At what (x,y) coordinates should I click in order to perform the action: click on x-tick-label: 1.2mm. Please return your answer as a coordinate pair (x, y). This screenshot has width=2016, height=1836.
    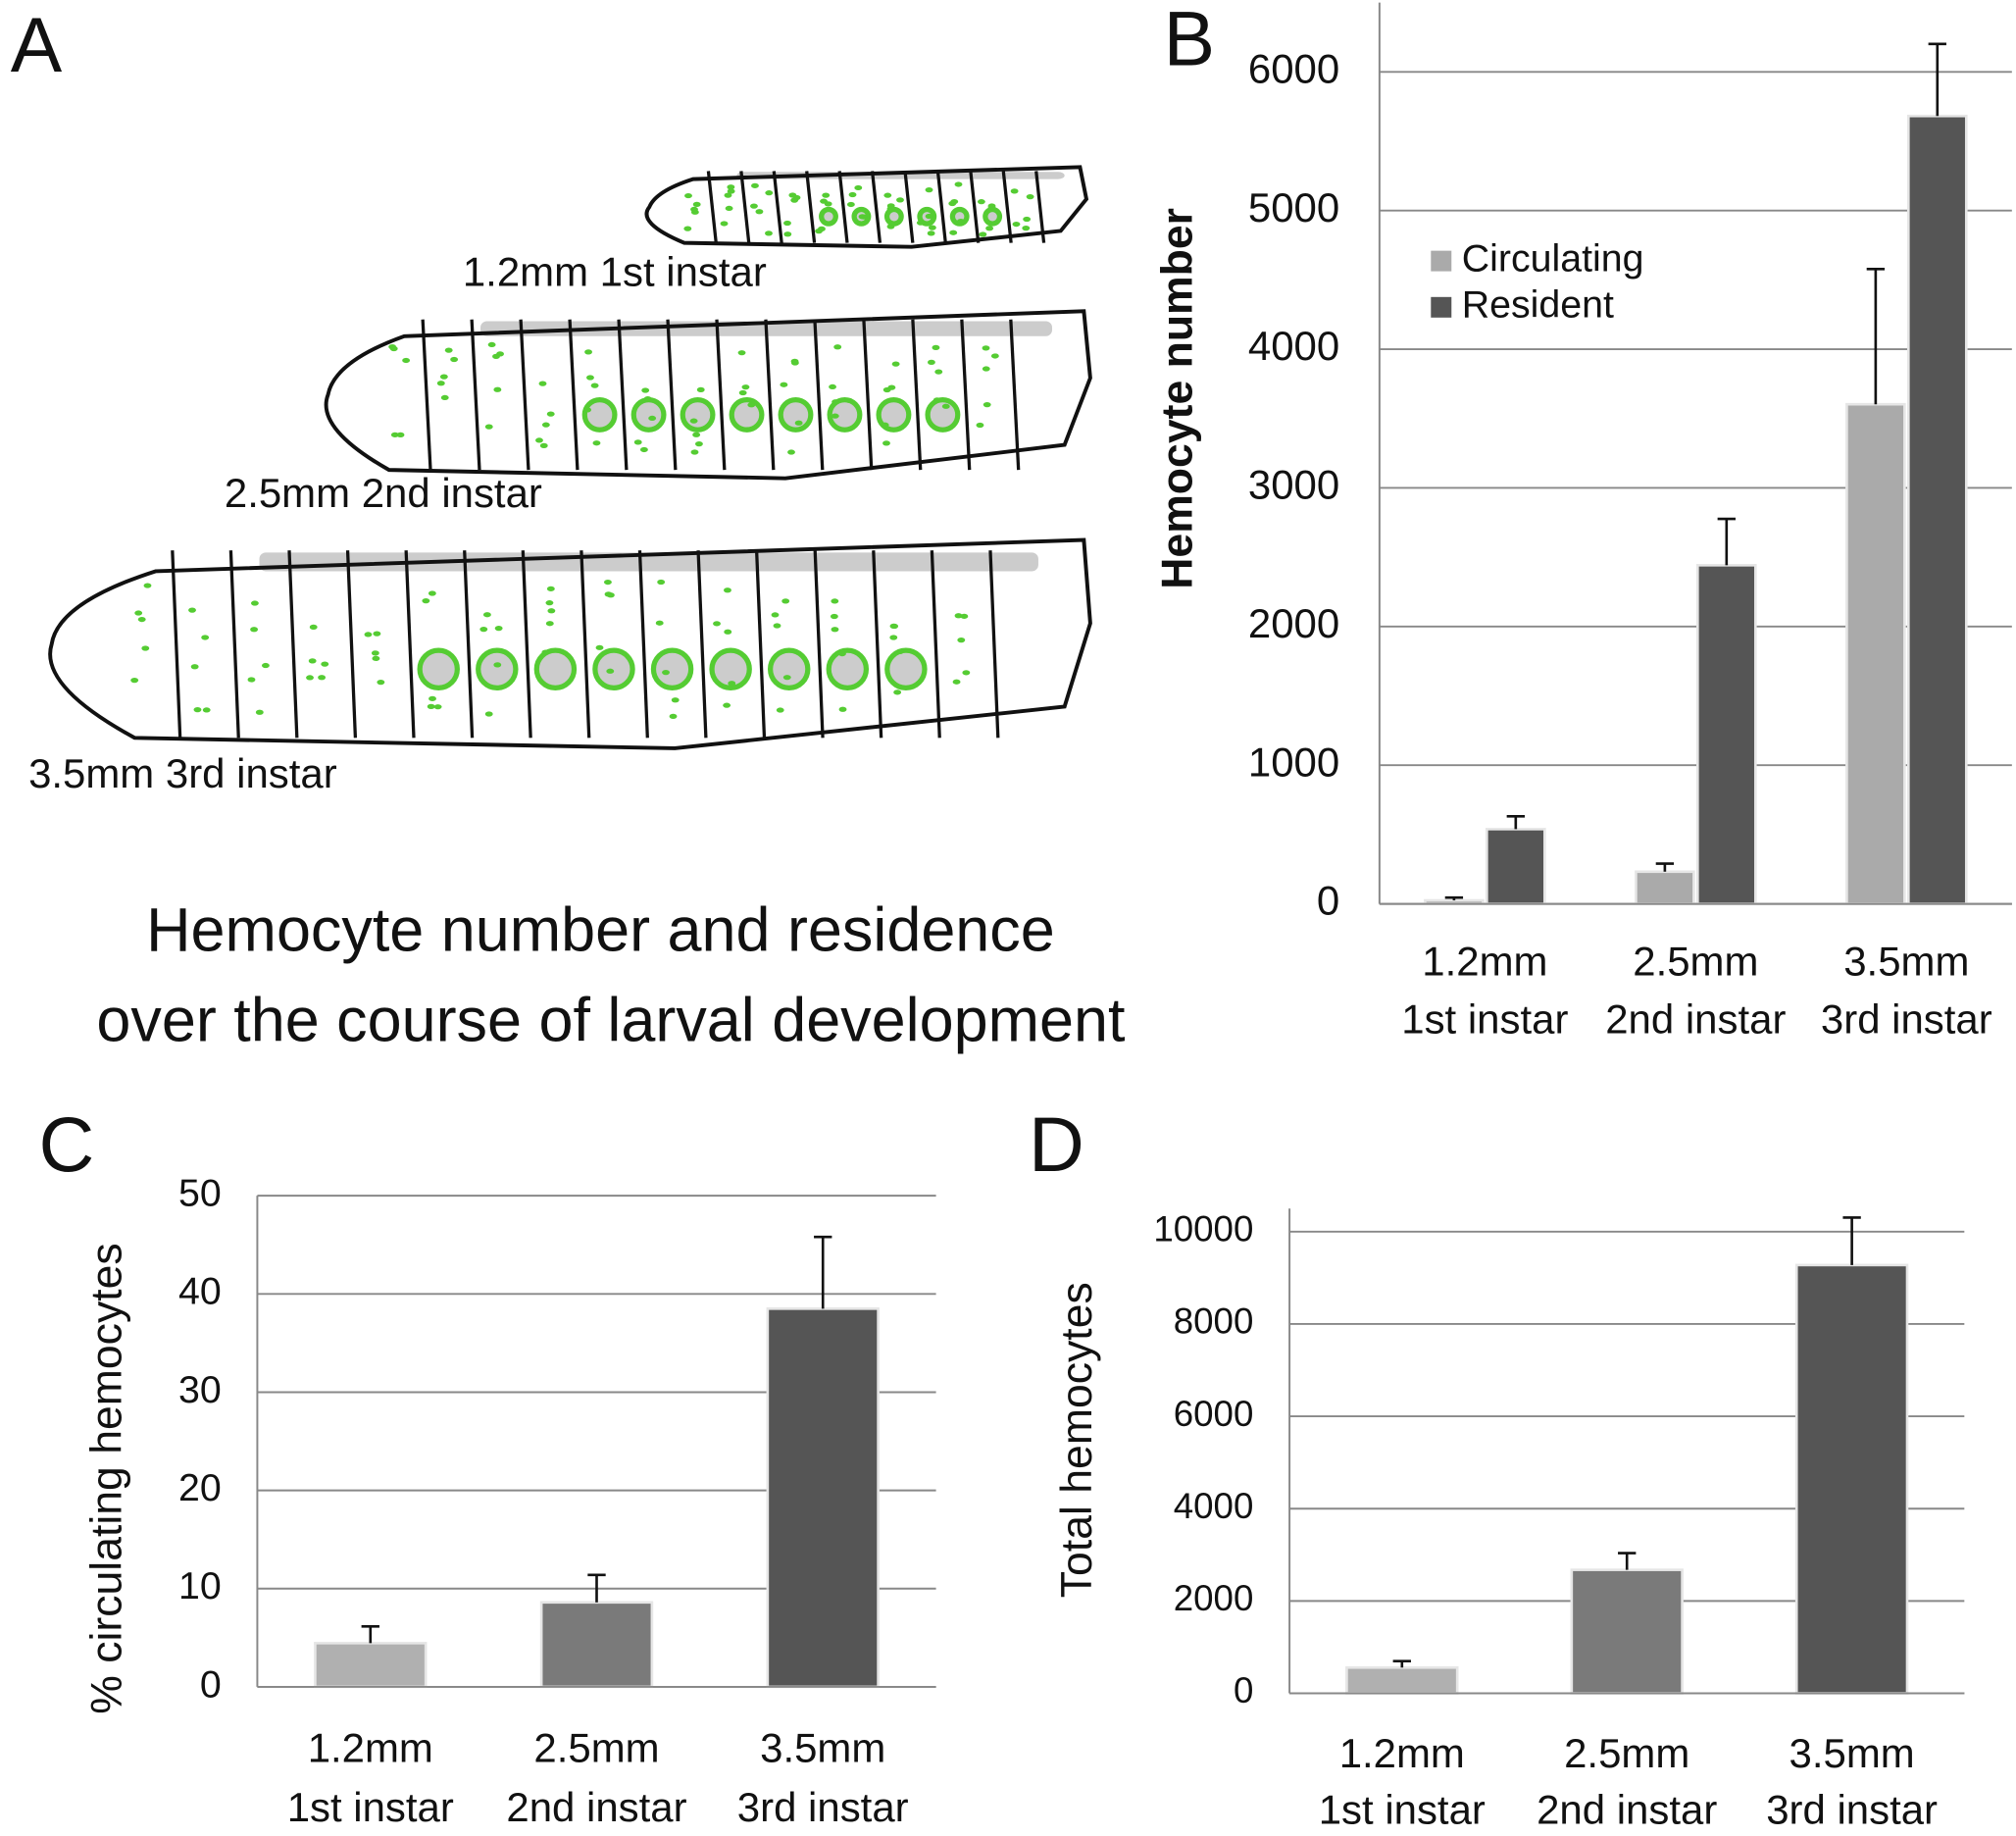
    Looking at the image, I should click on (1402, 1753).